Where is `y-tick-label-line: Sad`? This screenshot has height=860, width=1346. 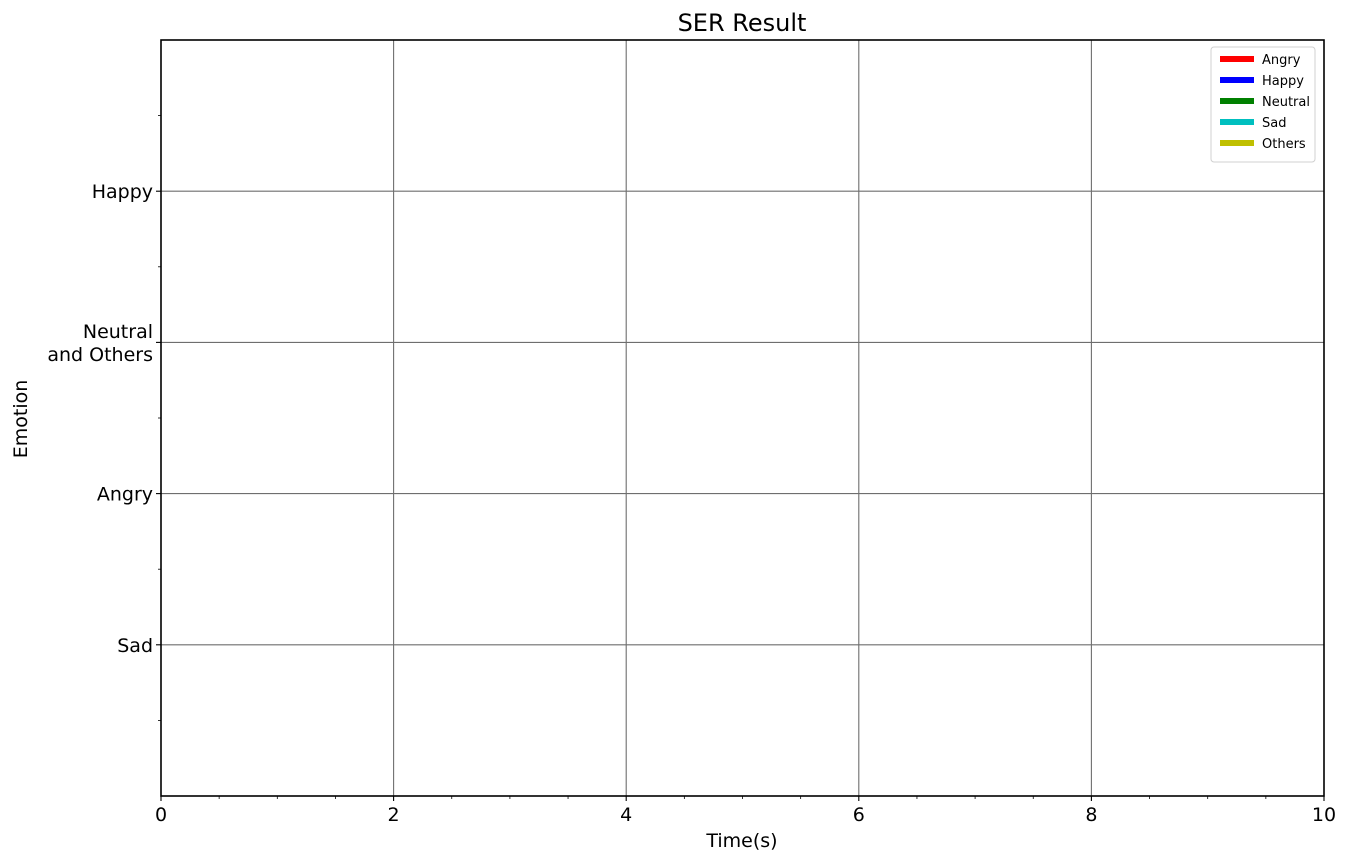 y-tick-label-line: Sad is located at coordinates (135, 646).